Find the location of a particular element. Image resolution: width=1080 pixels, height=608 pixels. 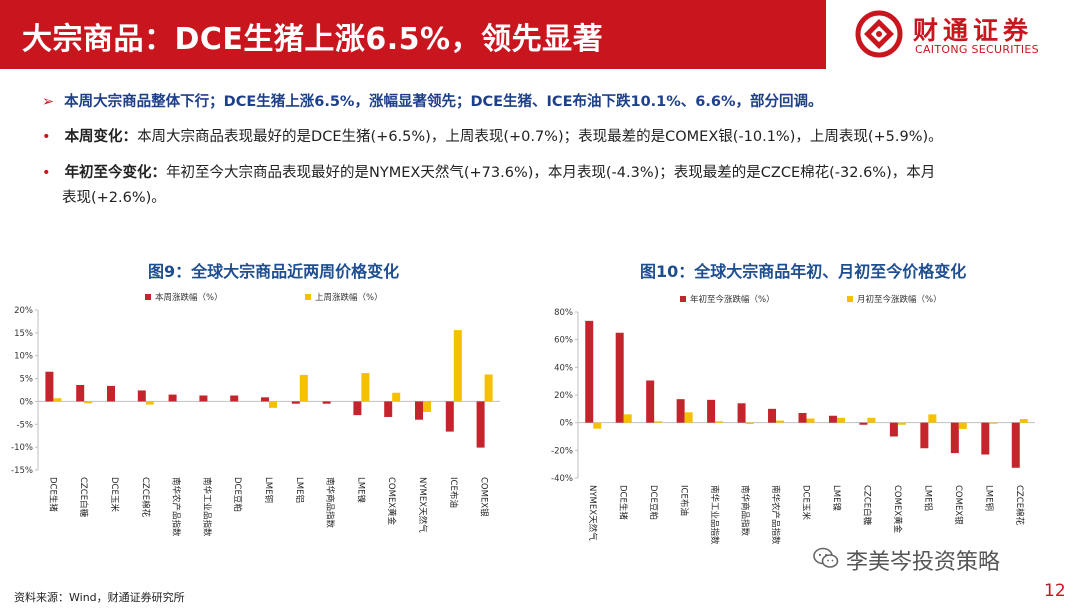

logo-text-cn: 财通证券 is located at coordinates (973, 30).